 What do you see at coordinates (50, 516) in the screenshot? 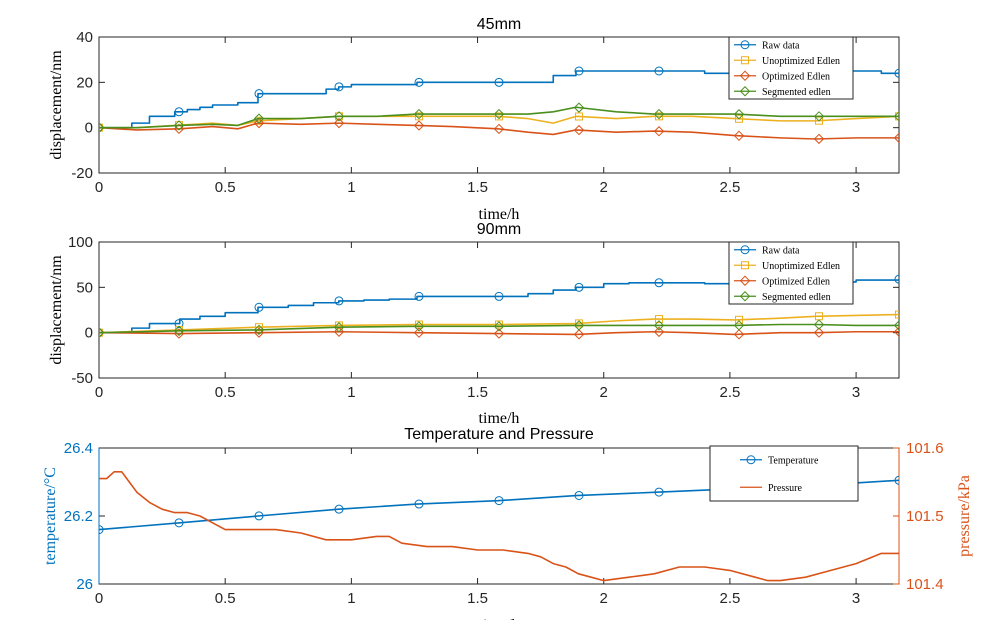
I see `y-axis-label: temperature/°C` at bounding box center [50, 516].